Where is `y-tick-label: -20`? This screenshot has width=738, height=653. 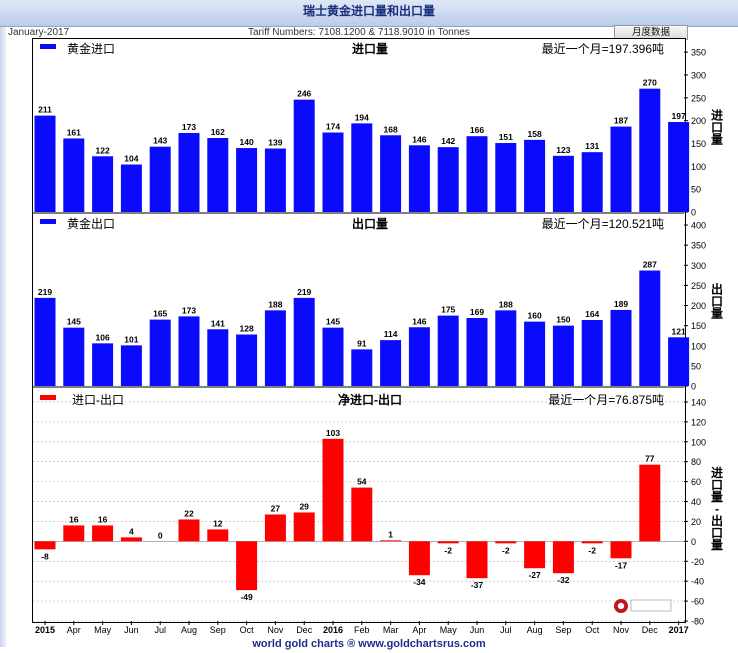 y-tick-label: -20 is located at coordinates (697, 562).